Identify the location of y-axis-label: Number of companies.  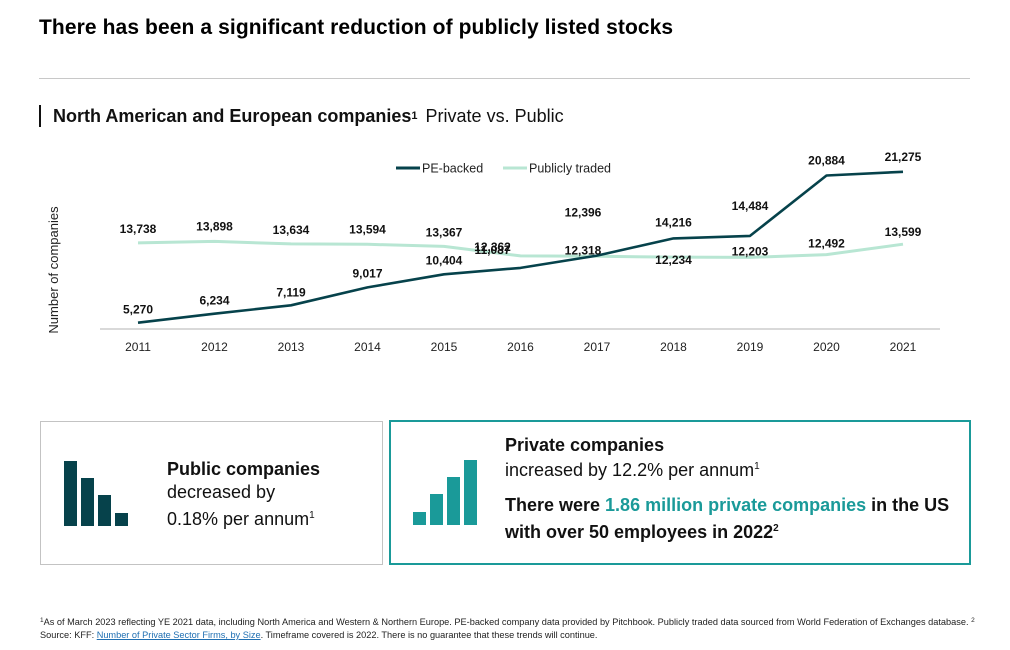
(53, 270).